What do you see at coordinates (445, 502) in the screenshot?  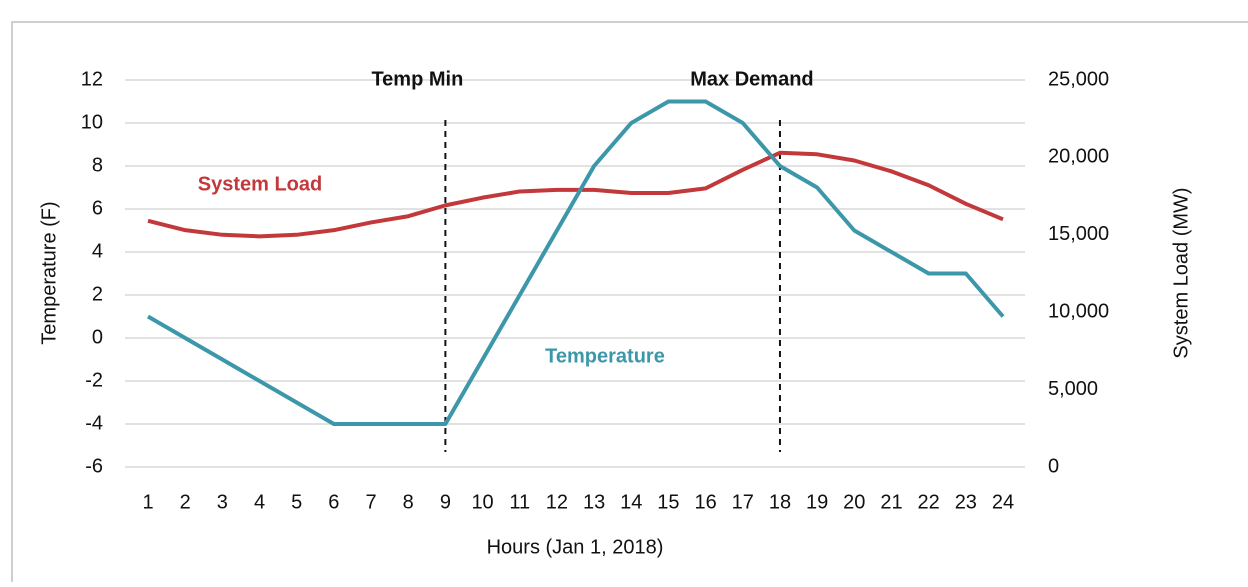 I see `x-tick-label: 9` at bounding box center [445, 502].